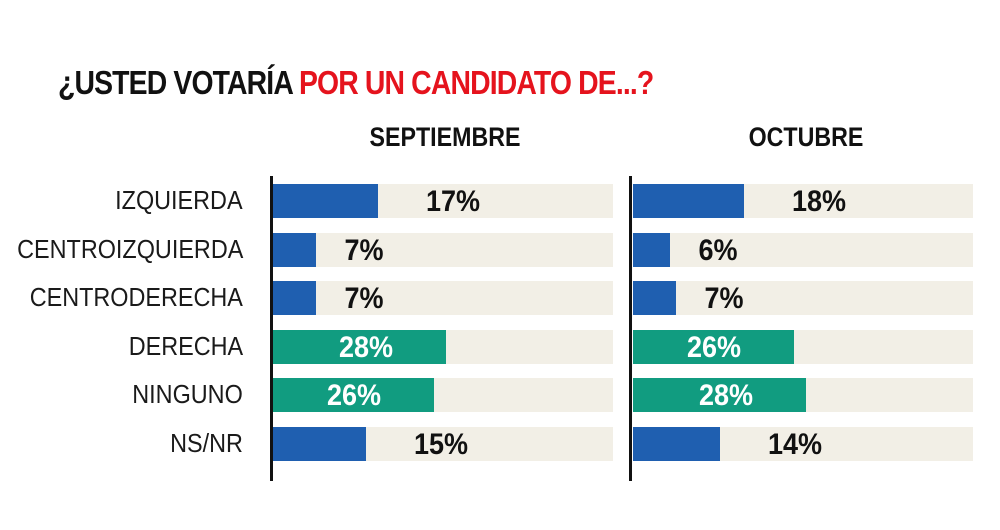 Image resolution: width=1000 pixels, height=530 pixels. What do you see at coordinates (476, 82) in the screenshot?
I see `chart-title-part2: POR UN CANDIDATO DE...?` at bounding box center [476, 82].